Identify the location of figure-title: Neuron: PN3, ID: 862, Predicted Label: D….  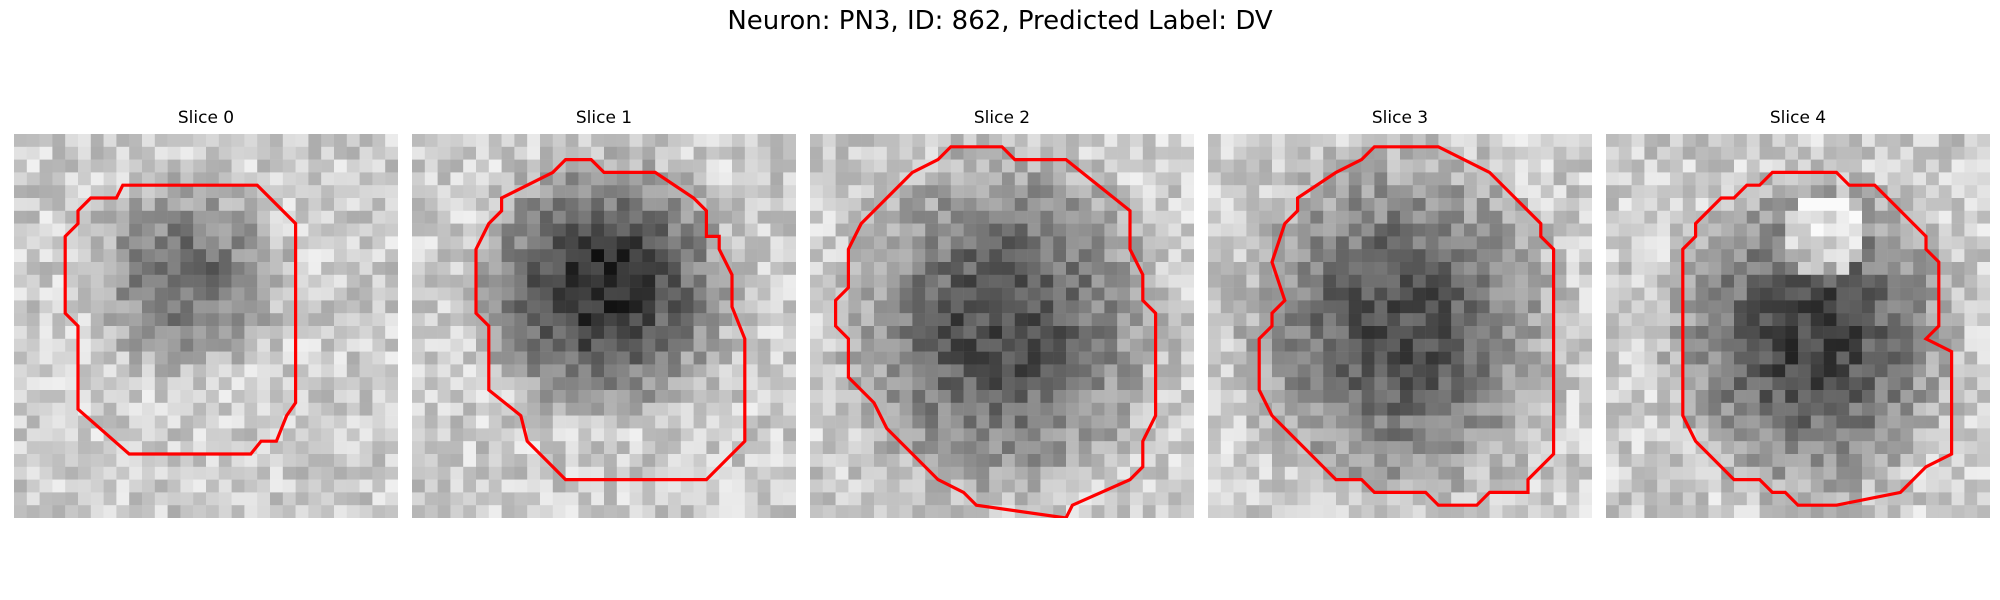
(1000, 21).